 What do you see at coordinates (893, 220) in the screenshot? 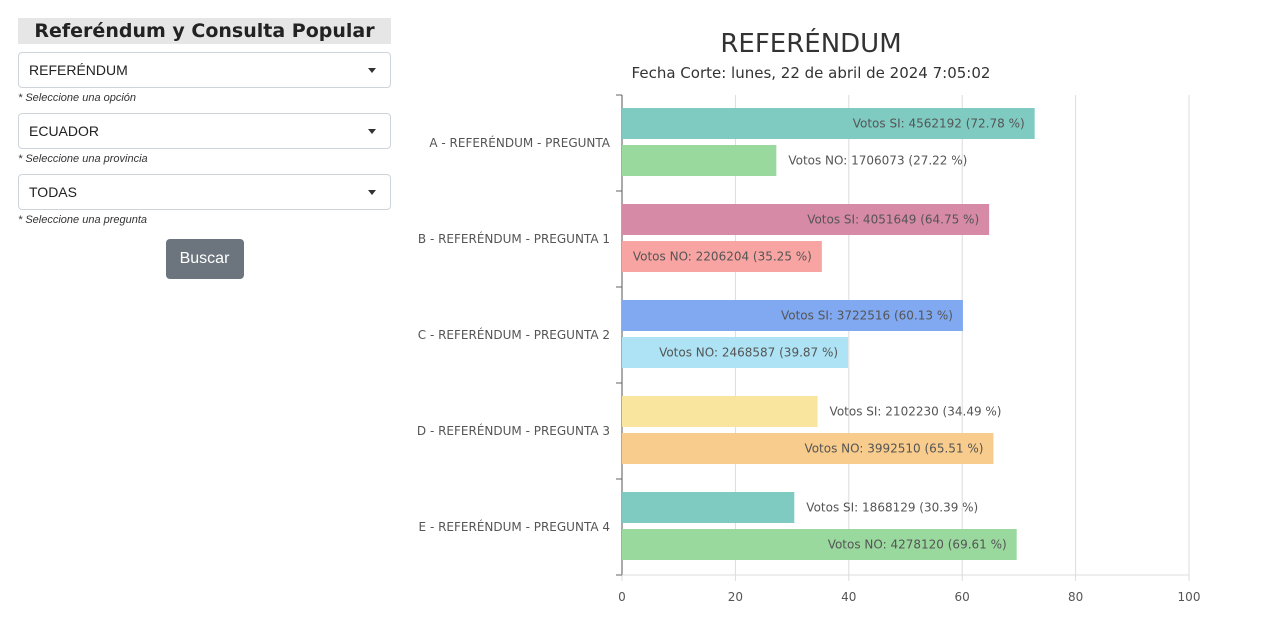
I see `bar-value-label: Votos SI: 4051649 (64.75 %)` at bounding box center [893, 220].